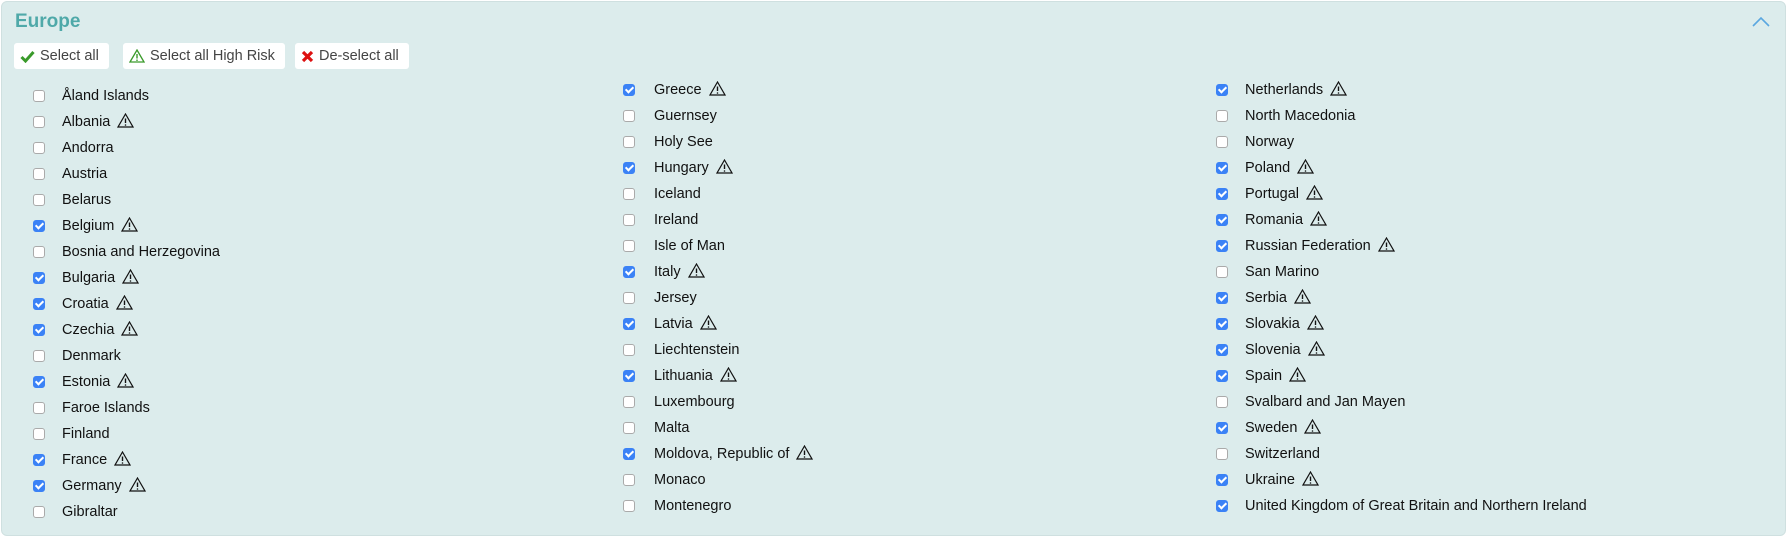  What do you see at coordinates (352, 56) in the screenshot?
I see `deselect-all-button: De-select all` at bounding box center [352, 56].